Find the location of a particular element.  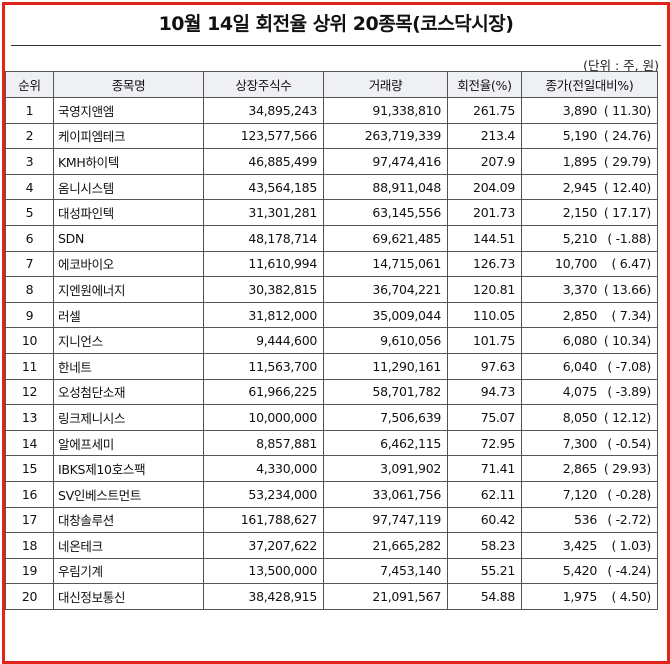

price-change: ( -1.88) is located at coordinates (629, 238).